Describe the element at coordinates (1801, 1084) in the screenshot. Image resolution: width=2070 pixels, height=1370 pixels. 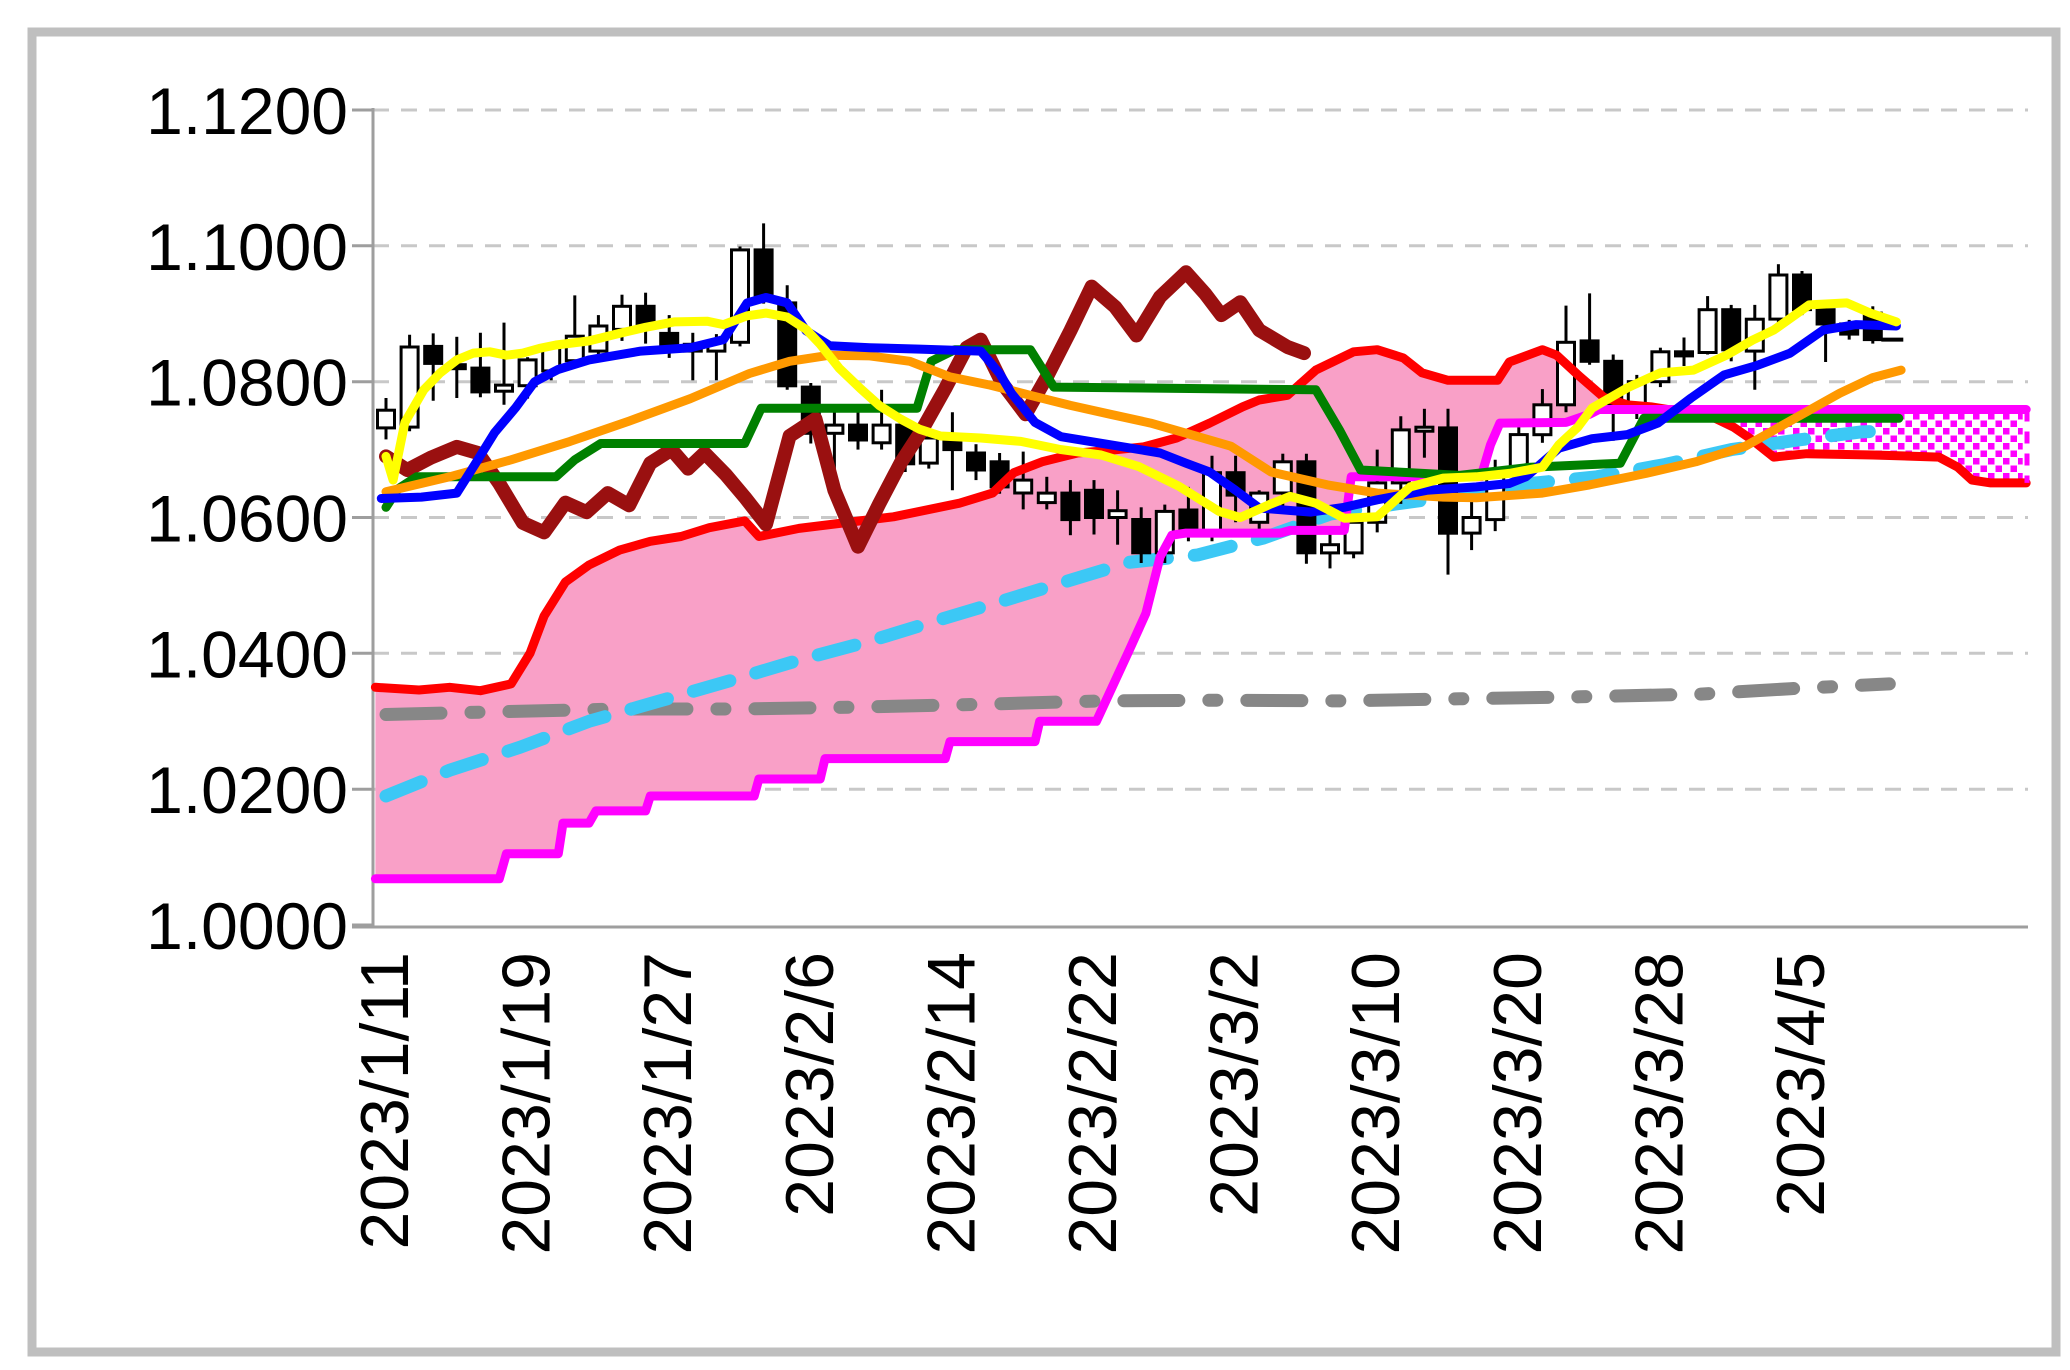
I see `x-axis-label: 2023/4/5` at that location.